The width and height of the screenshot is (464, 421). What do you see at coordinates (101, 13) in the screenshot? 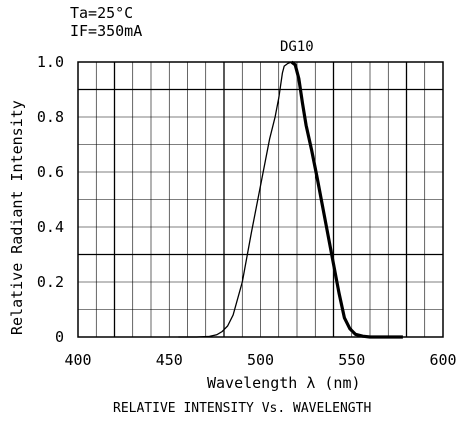
I see `condition-temperature: Ta=25°C` at bounding box center [101, 13].